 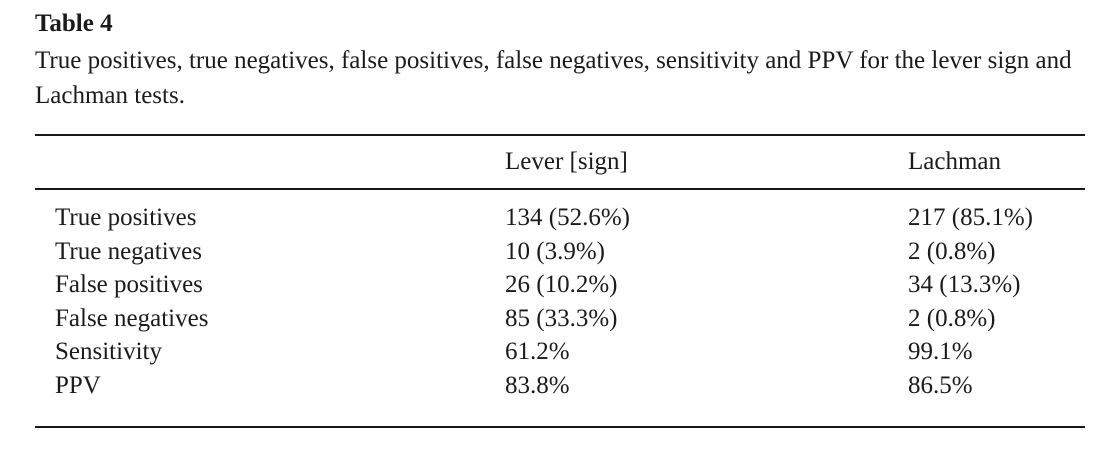 What do you see at coordinates (270, 162) in the screenshot?
I see `header-cell-metric` at bounding box center [270, 162].